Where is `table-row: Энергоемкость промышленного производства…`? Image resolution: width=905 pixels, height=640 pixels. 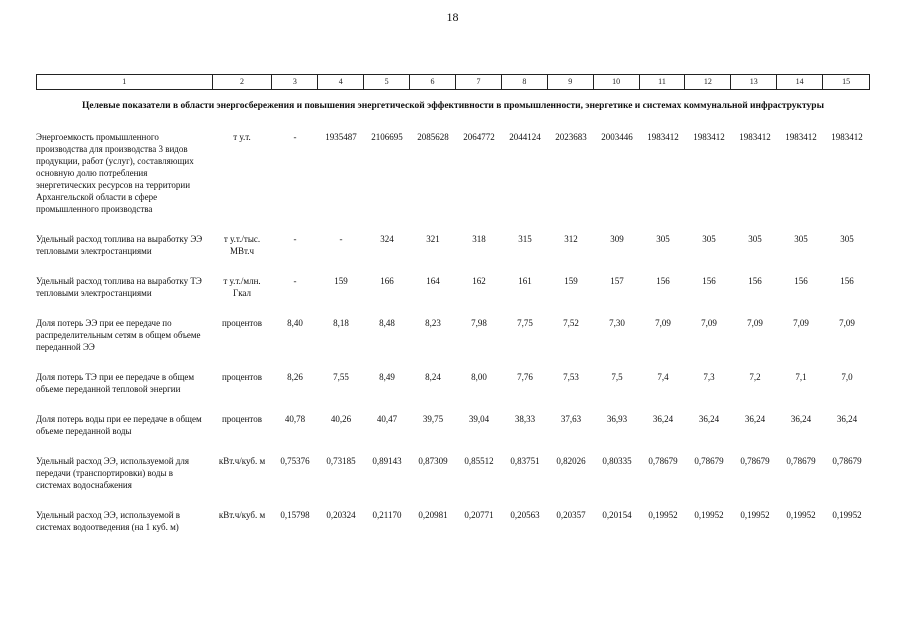
table-row: Энергоемкость промышленного производства… is located at coordinates (453, 173).